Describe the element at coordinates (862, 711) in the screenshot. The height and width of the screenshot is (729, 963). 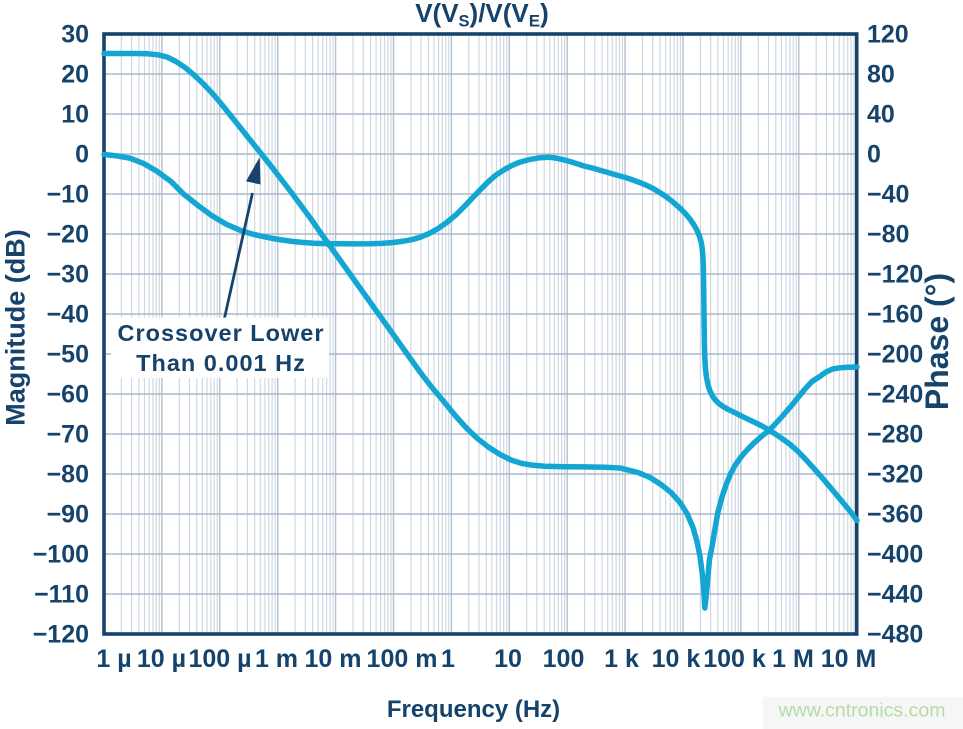
I see `svg-text: www.cntronics.com` at that location.